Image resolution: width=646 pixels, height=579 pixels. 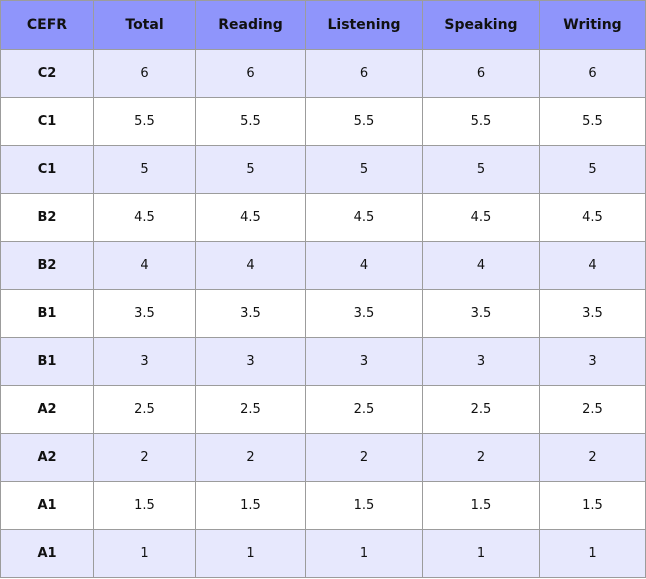 What do you see at coordinates (592, 25) in the screenshot?
I see `header-cell: Writing` at bounding box center [592, 25].